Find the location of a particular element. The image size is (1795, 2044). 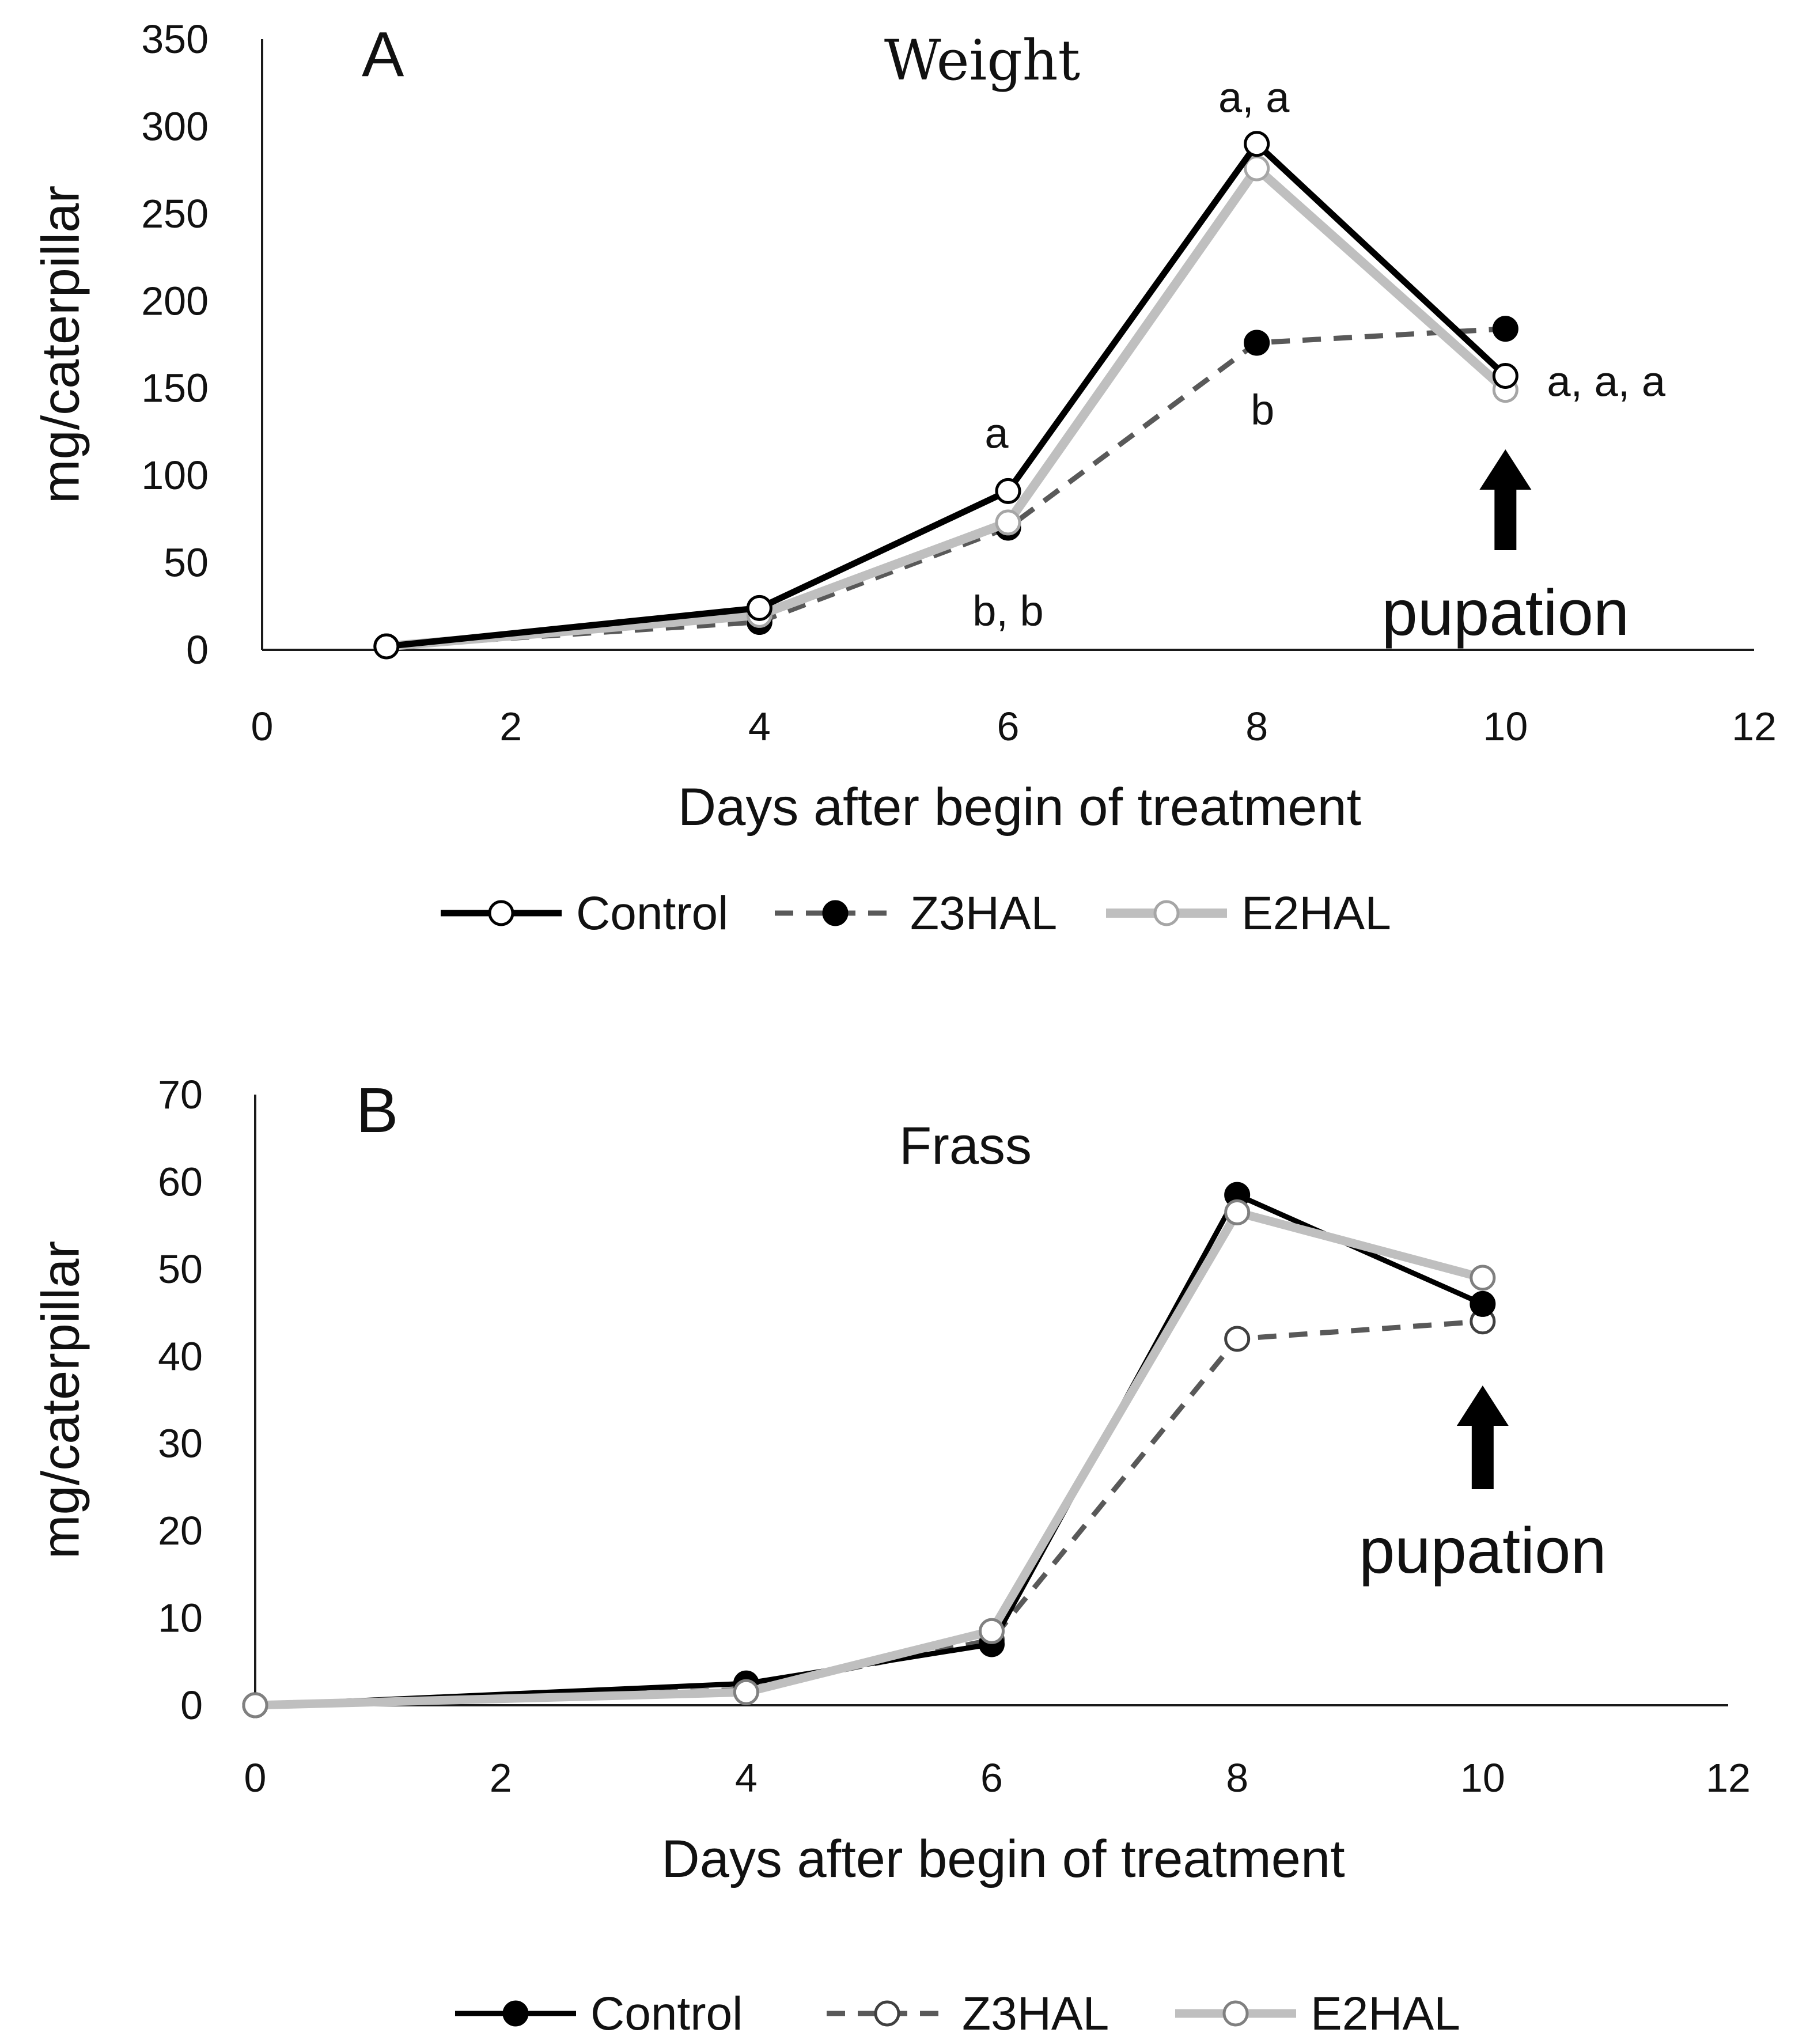

y-tick-label: 200 is located at coordinates (175, 300).